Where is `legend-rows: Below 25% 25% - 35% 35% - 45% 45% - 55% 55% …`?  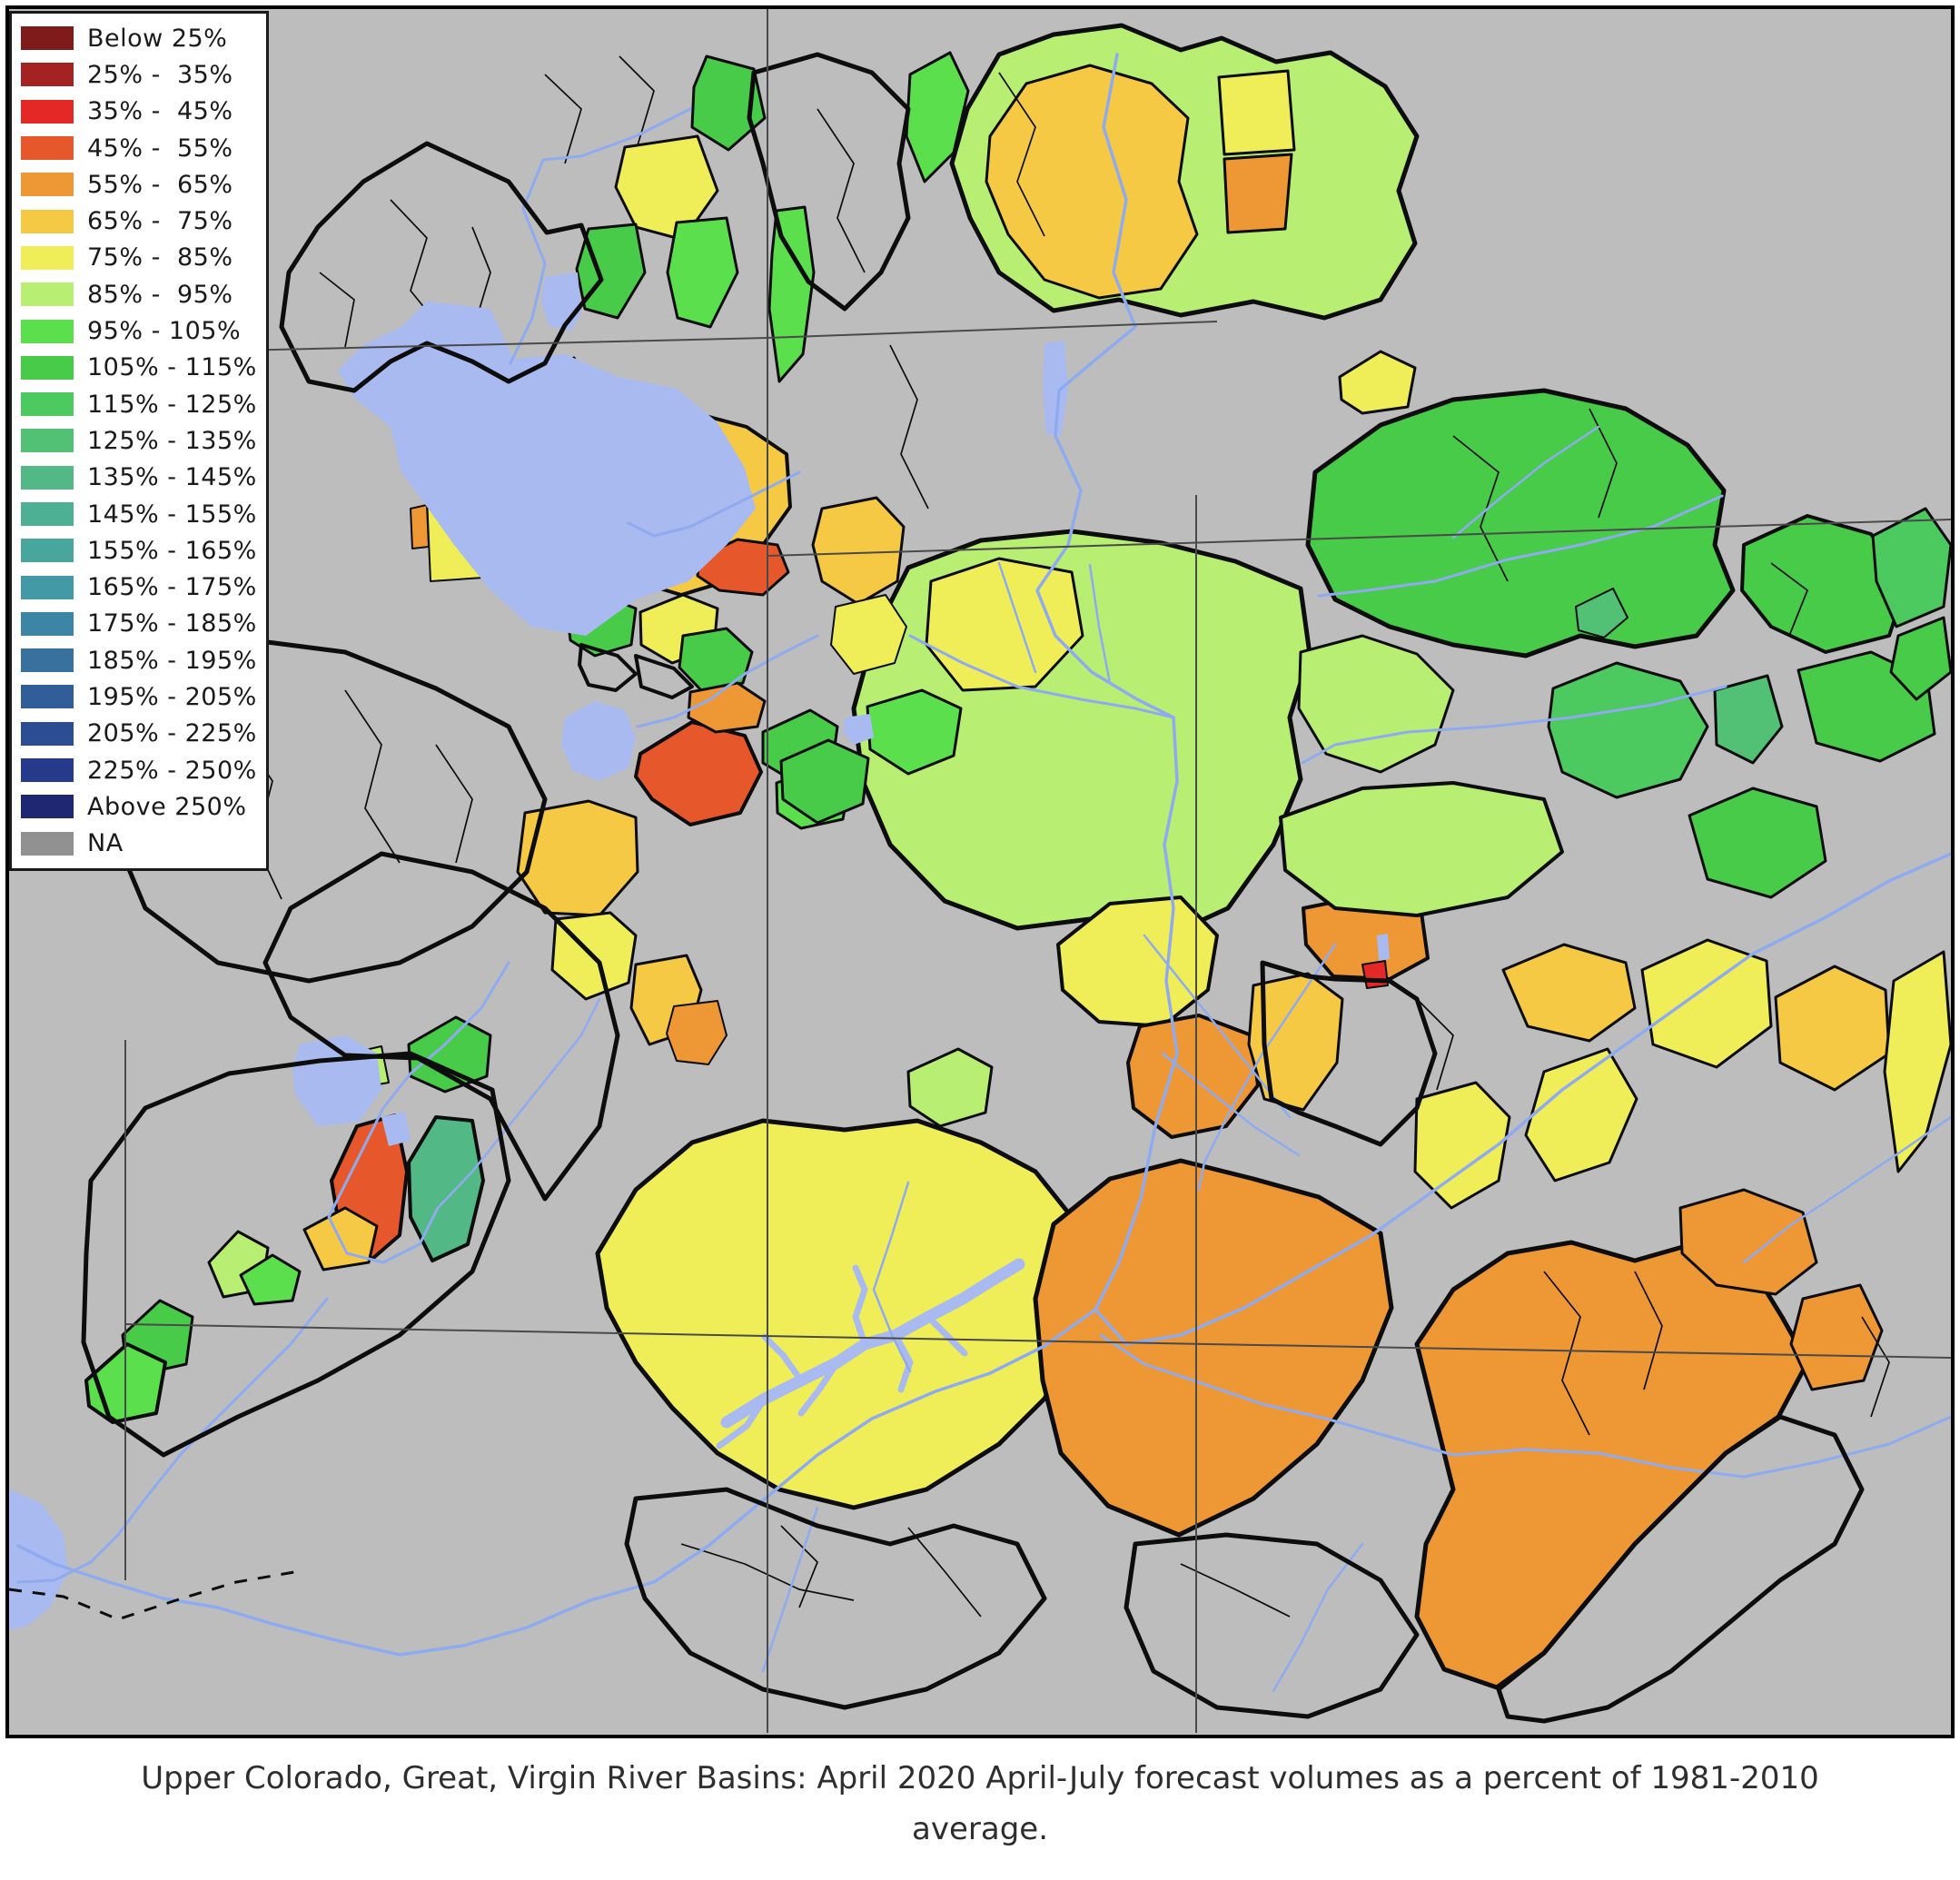
legend-rows: Below 25% 25% - 35% 35% - 45% 45% - 55% 55% … is located at coordinates (141, 441).